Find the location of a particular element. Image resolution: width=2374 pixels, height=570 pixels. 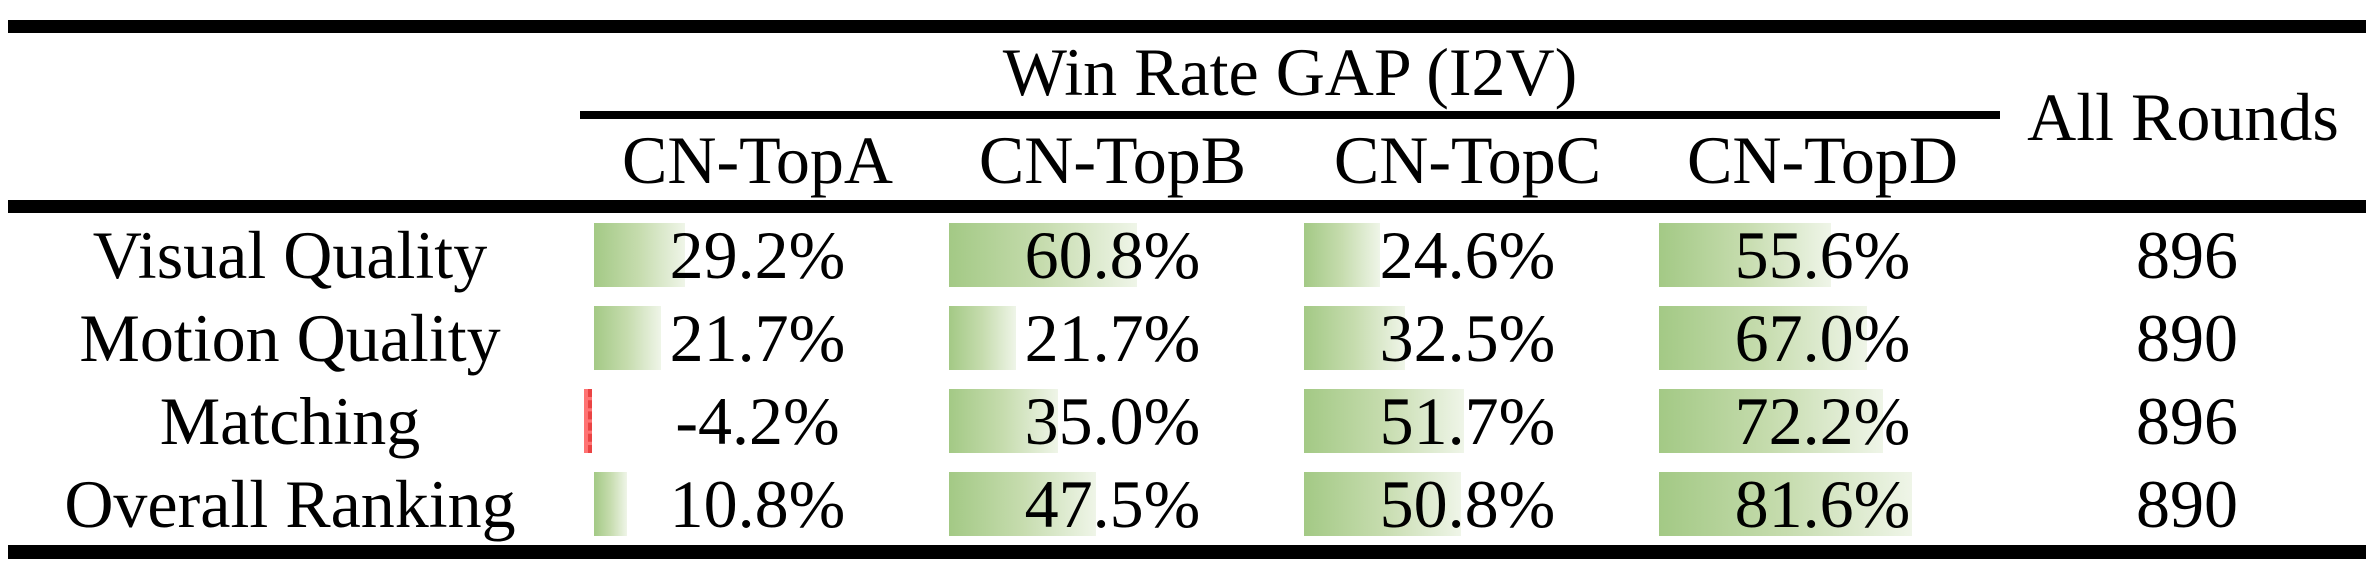

winrate-cell: 81.6% is located at coordinates (1822, 503).